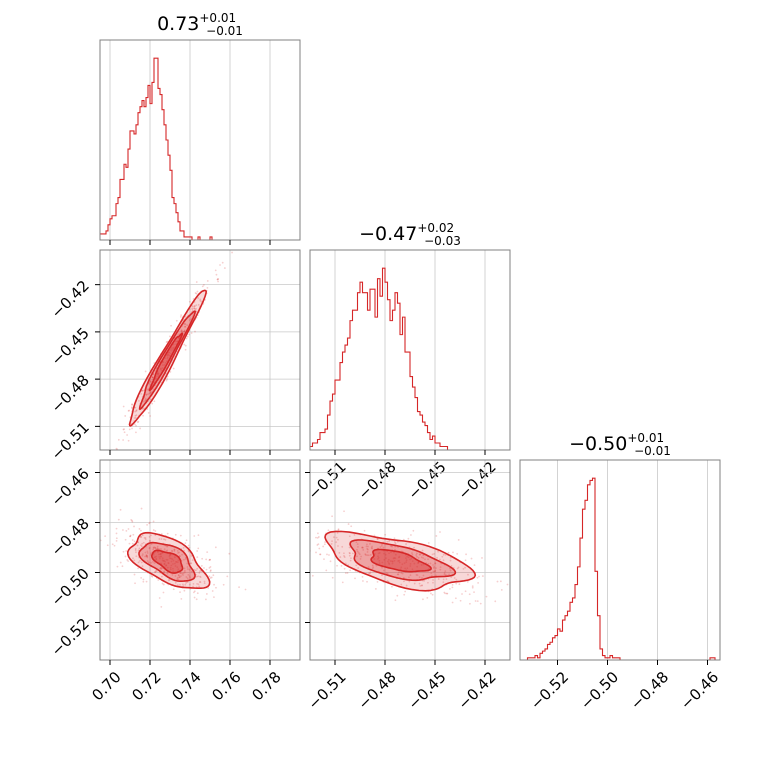 This screenshot has width=760, height=760. What do you see at coordinates (70, 299) in the screenshot?
I see `tick-label-y-m0p42: −0.42` at bounding box center [70, 299].